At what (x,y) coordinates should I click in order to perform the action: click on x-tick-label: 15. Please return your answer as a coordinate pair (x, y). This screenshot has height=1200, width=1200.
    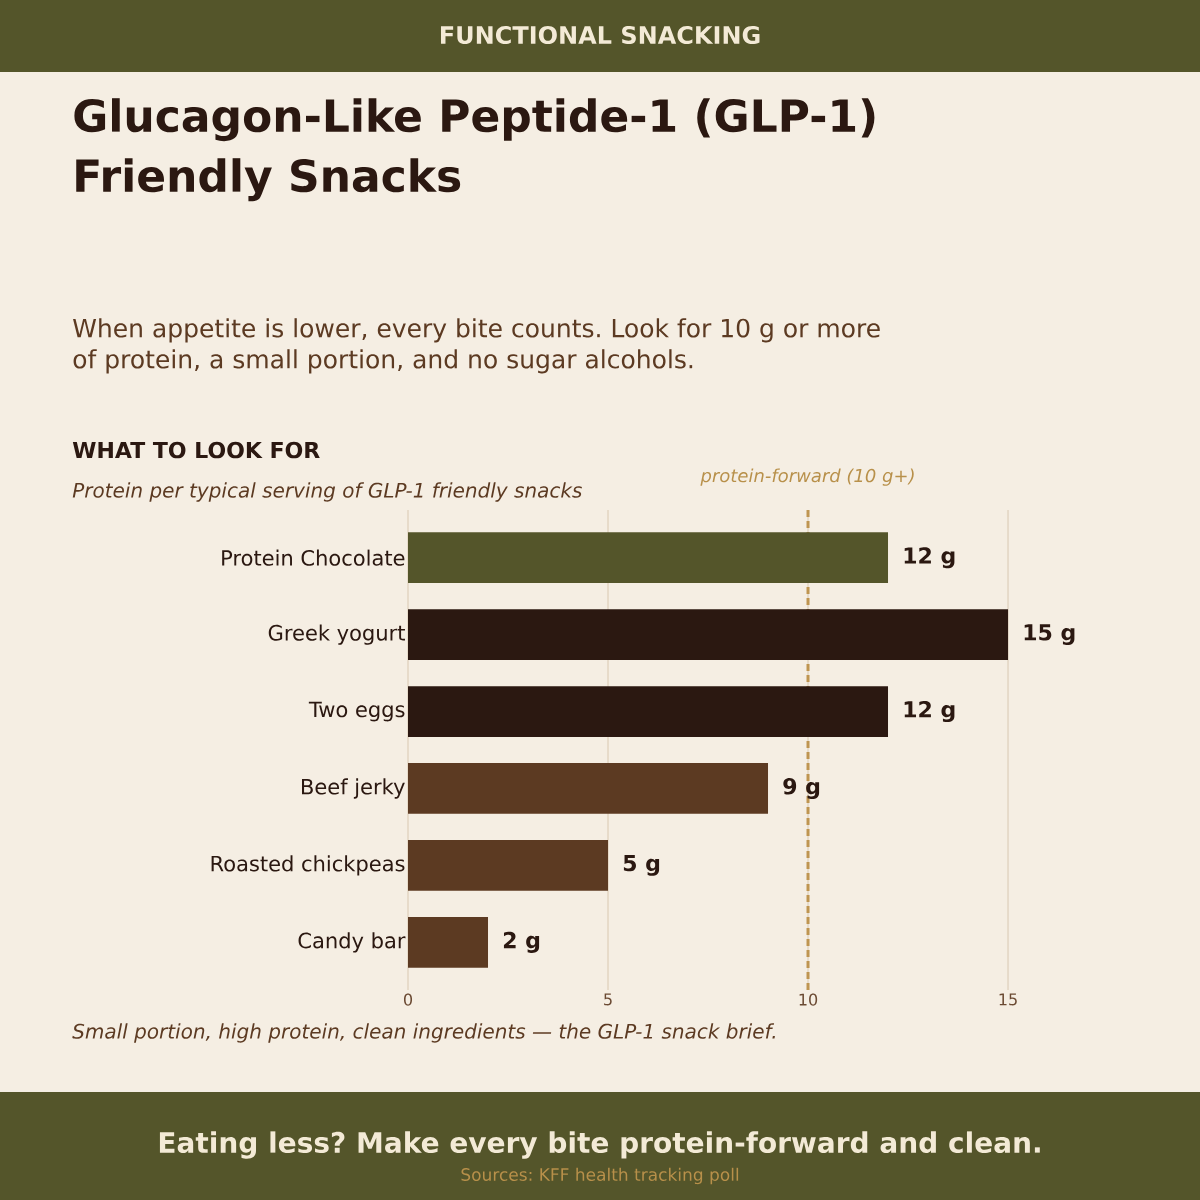
    Looking at the image, I should click on (1008, 999).